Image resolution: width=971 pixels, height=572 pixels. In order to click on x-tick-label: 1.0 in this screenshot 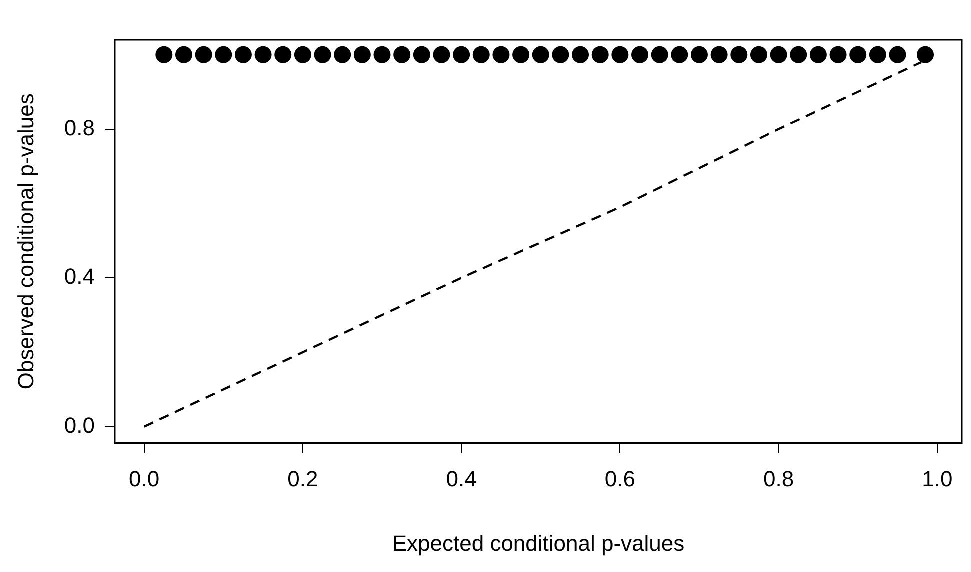, I will do `click(937, 479)`.